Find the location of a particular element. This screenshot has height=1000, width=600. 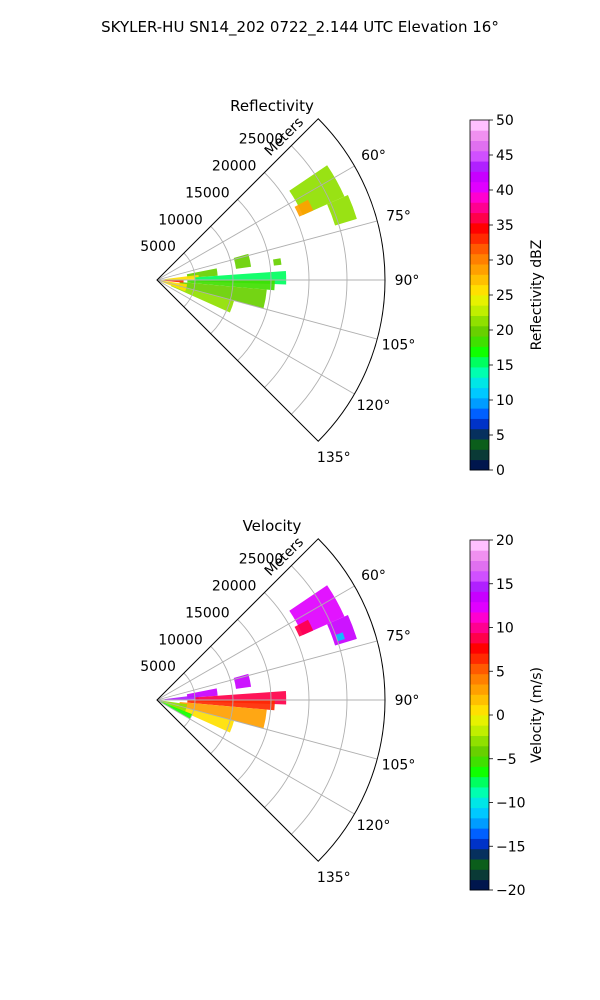

colorbar: 0 5 10 15 20 25 30 35 40 45 50 Reflectivity dBZ is located at coordinates (507, 296).